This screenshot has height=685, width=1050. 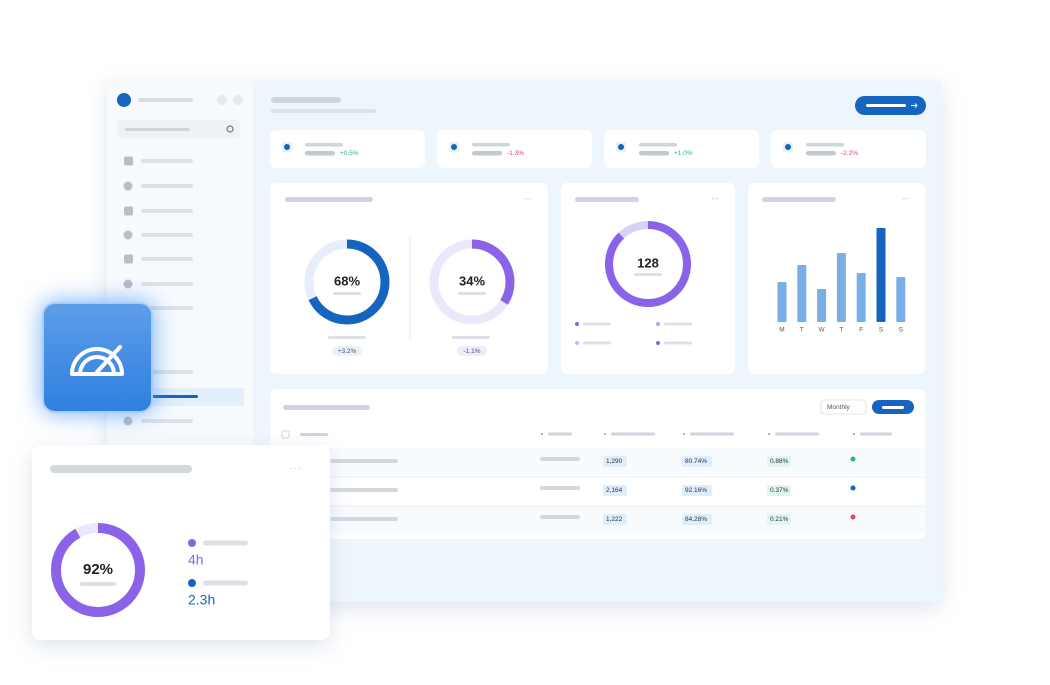 What do you see at coordinates (409, 278) in the screenshot?
I see `donut-card` at bounding box center [409, 278].